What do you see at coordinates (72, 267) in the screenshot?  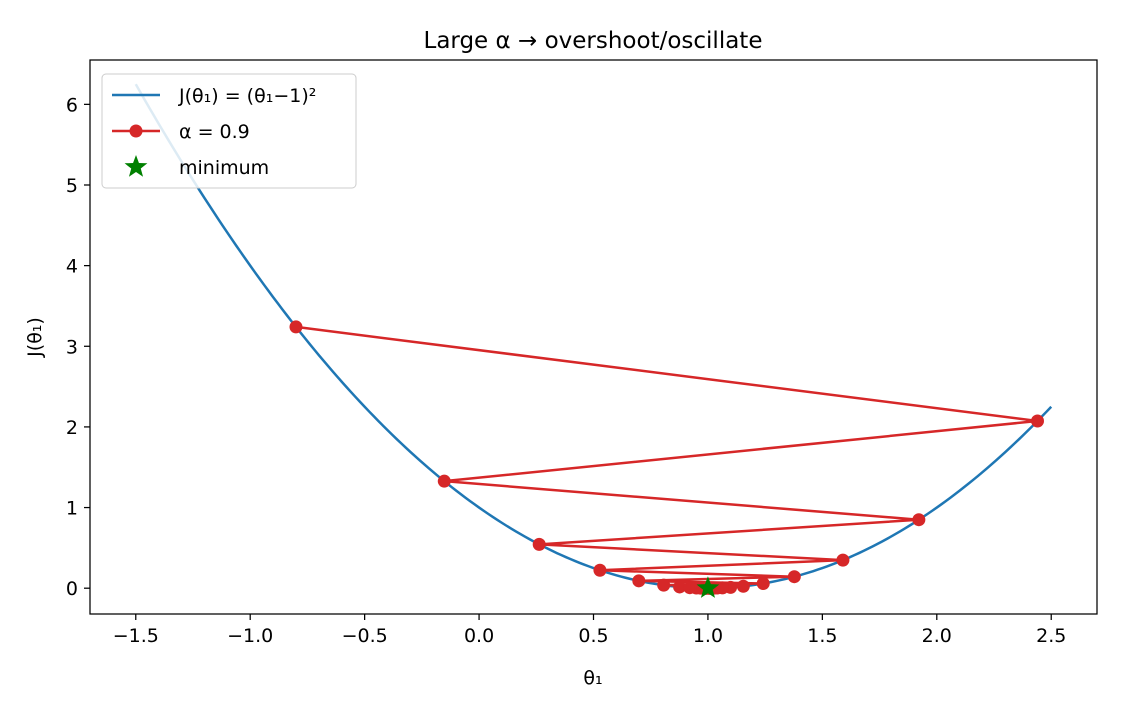 I see `y-tick-label: 4` at bounding box center [72, 267].